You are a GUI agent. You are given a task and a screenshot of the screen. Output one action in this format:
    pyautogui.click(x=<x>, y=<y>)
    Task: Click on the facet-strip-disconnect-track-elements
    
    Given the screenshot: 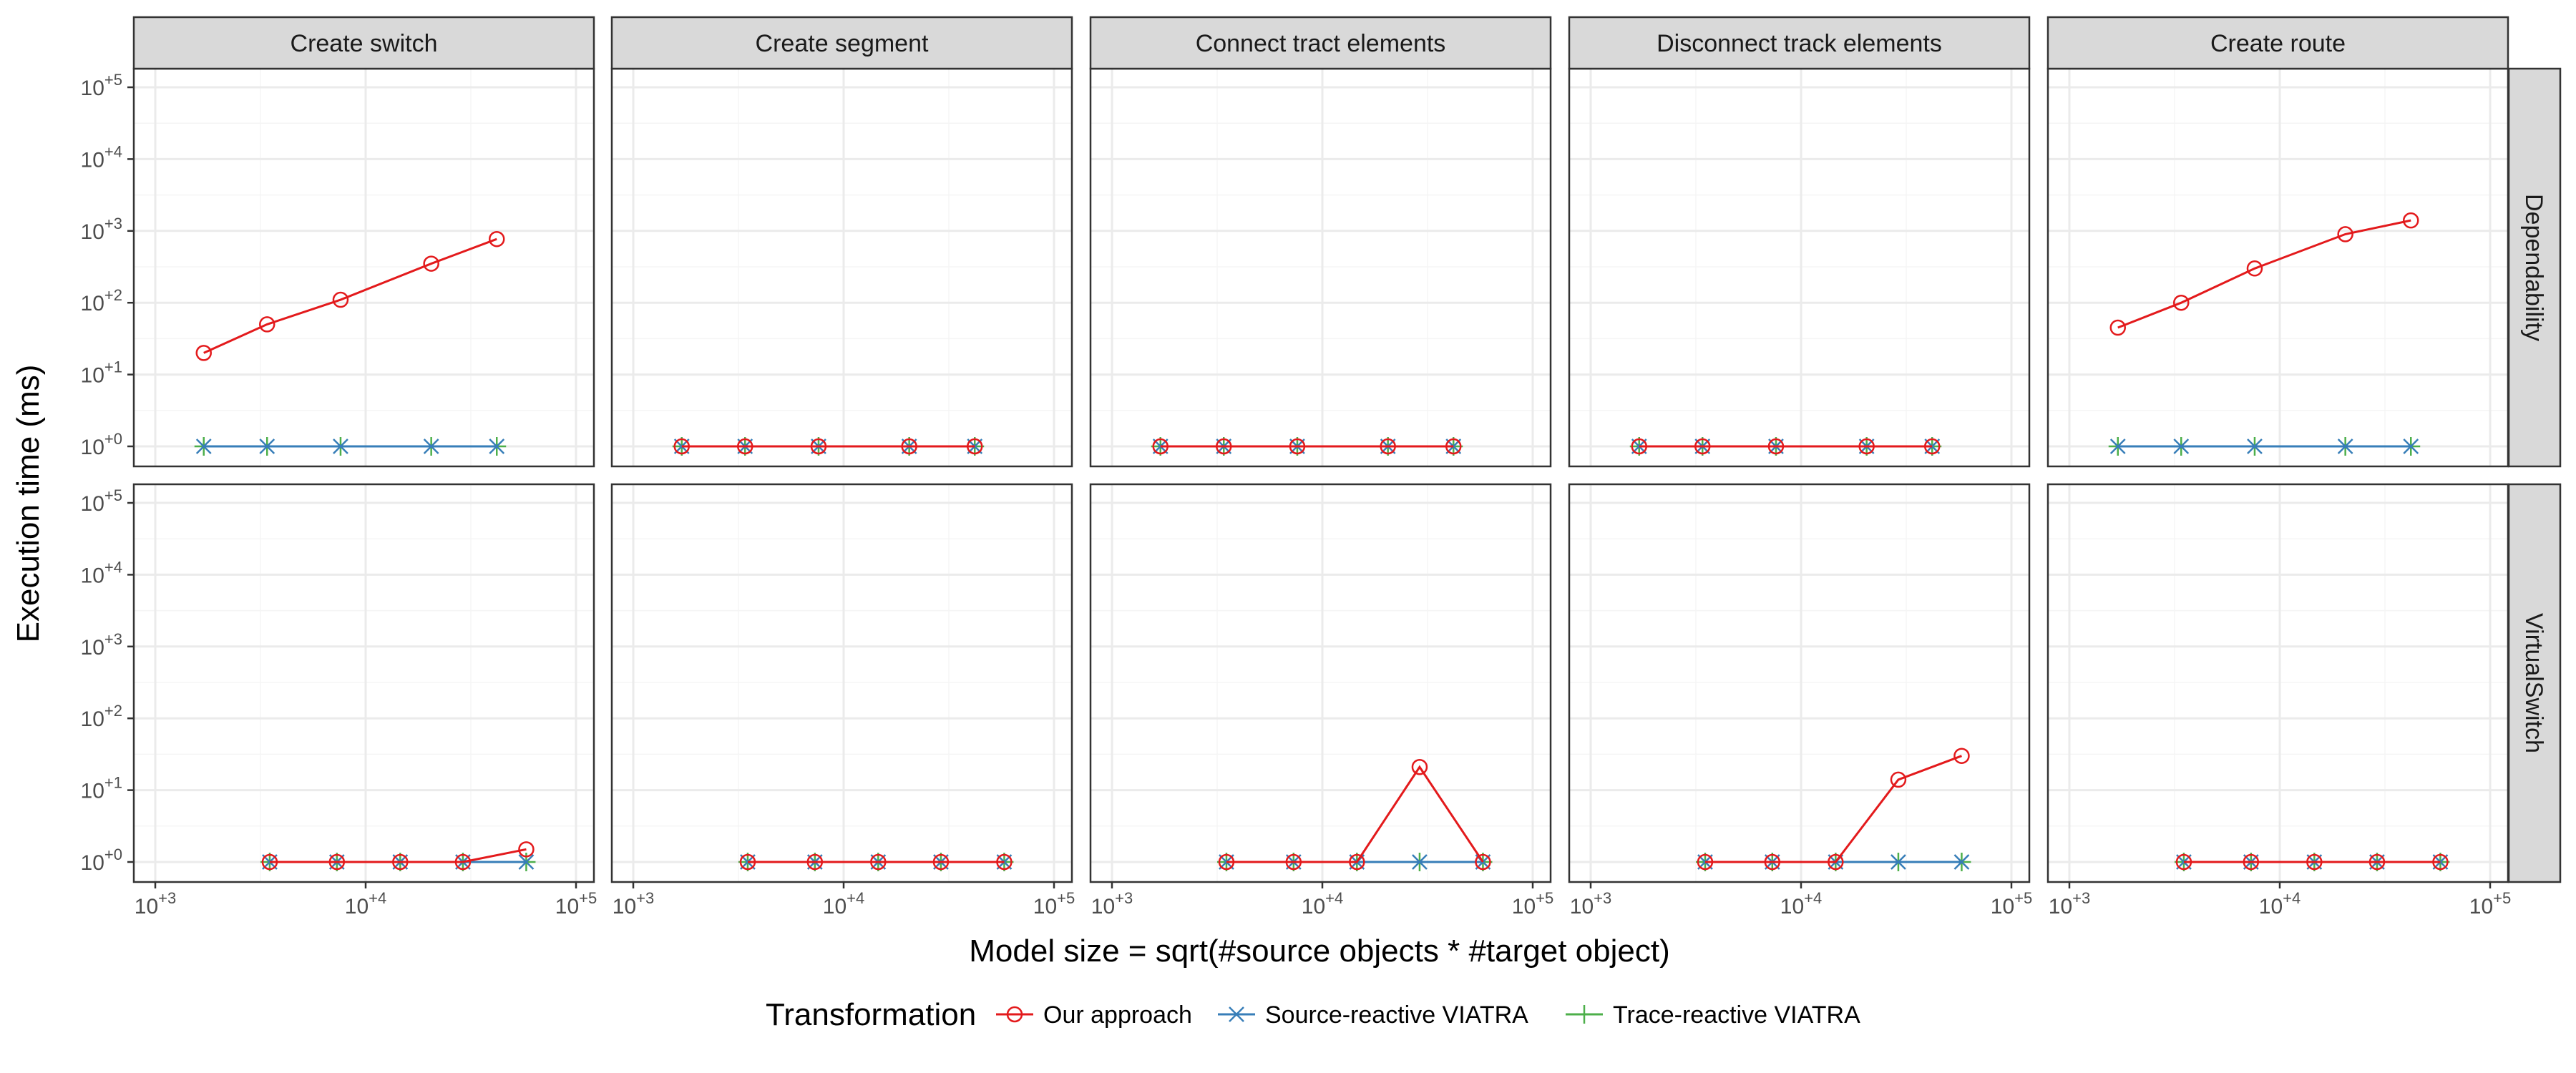 What is the action you would take?
    pyautogui.click(x=1799, y=43)
    